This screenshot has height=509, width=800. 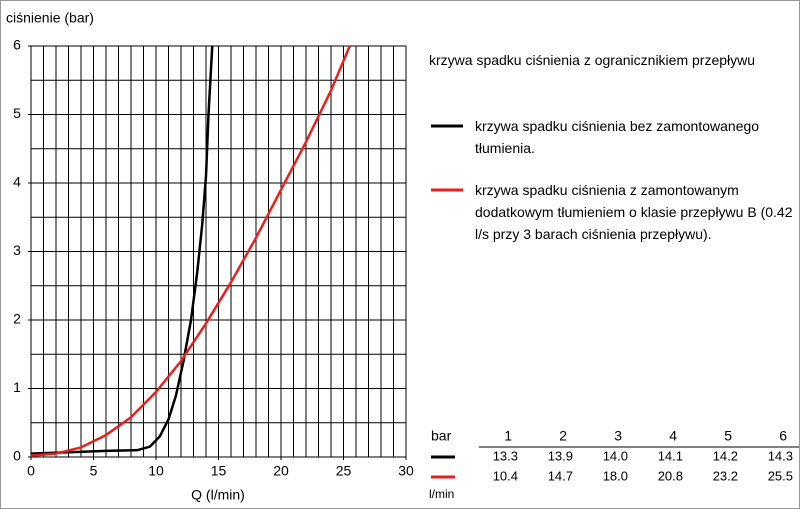 What do you see at coordinates (219, 471) in the screenshot?
I see `x-tick-label: 15` at bounding box center [219, 471].